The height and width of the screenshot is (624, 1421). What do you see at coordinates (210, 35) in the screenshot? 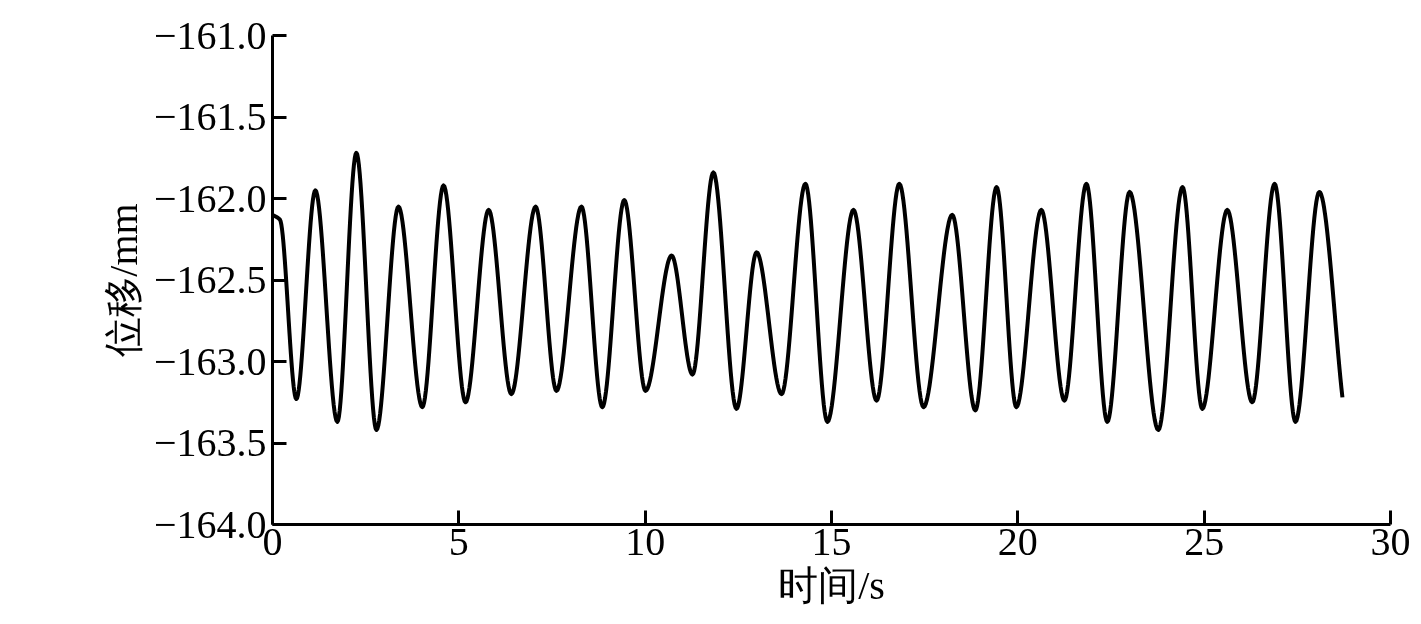
I see `y-tick-label: −161.0` at bounding box center [210, 35].